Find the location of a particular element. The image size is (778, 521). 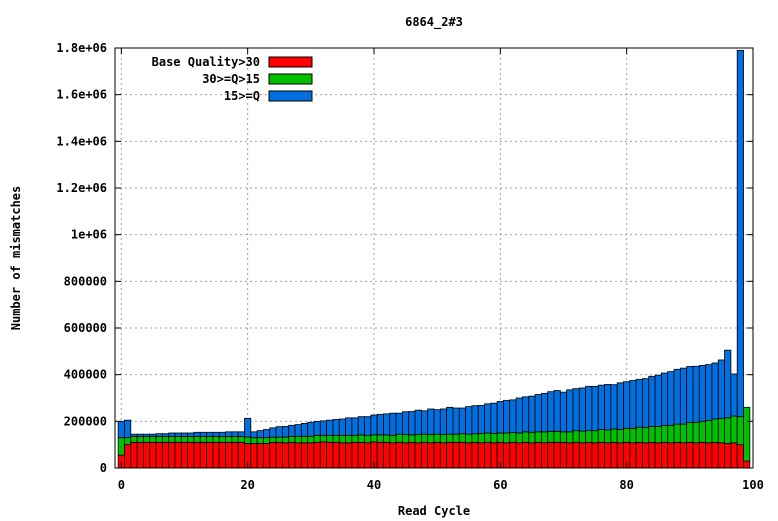

x-tick-label: 40 is located at coordinates (374, 485).